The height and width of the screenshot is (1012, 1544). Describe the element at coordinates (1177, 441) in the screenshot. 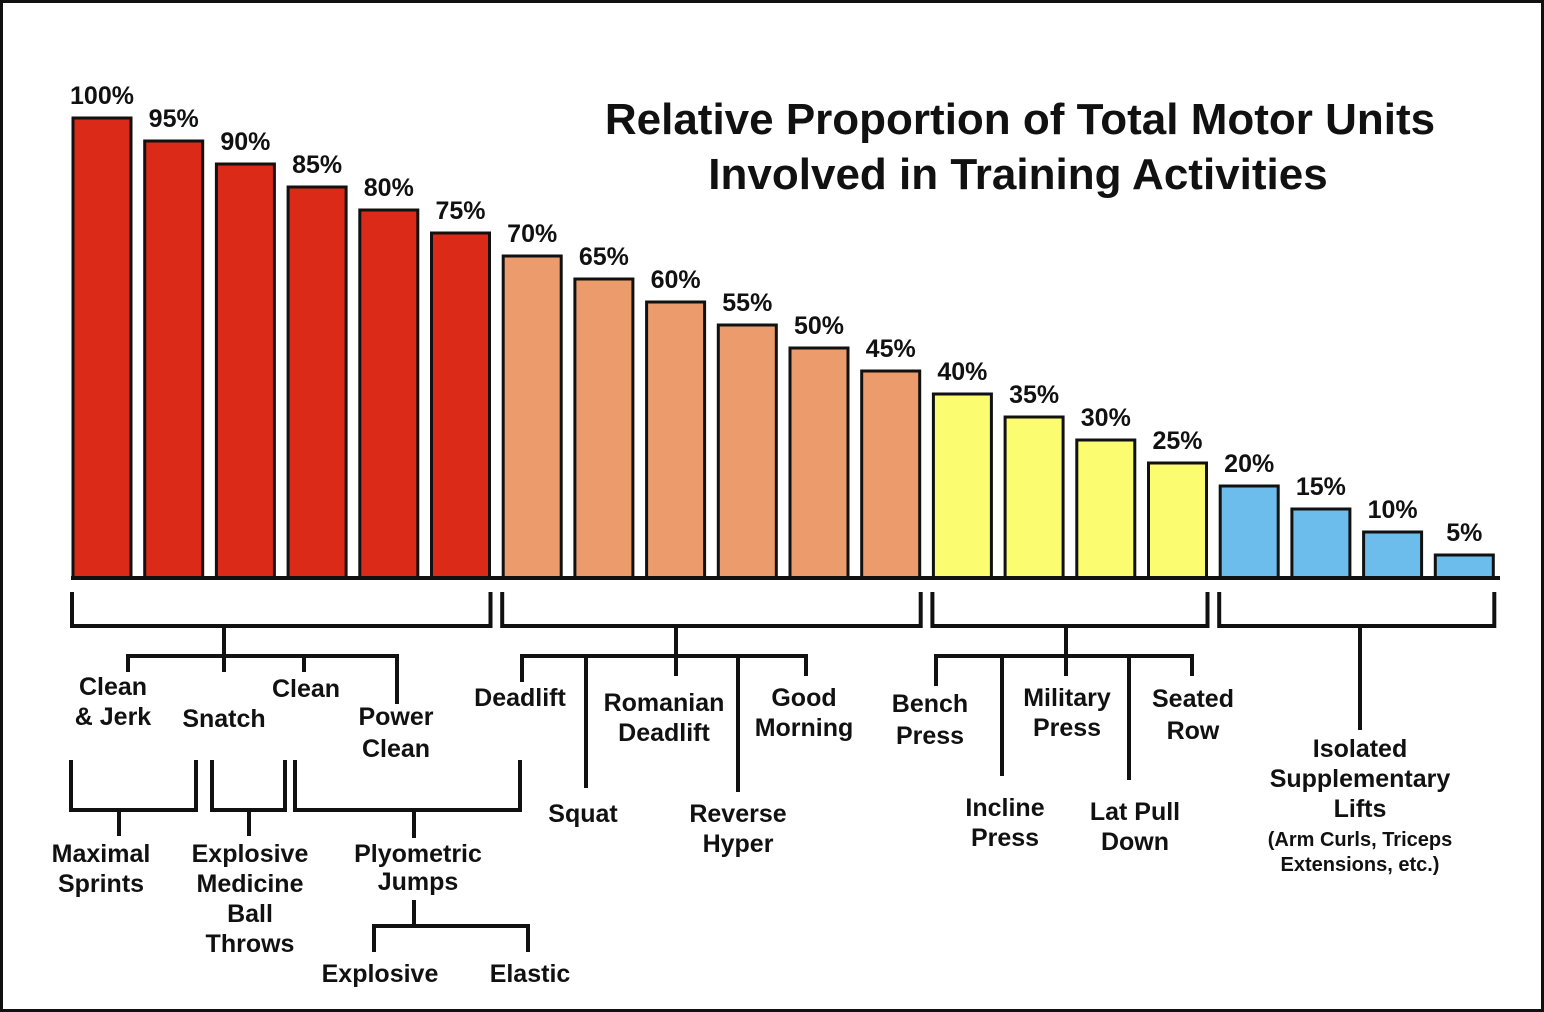

I see `value-label-16: 25%` at that location.